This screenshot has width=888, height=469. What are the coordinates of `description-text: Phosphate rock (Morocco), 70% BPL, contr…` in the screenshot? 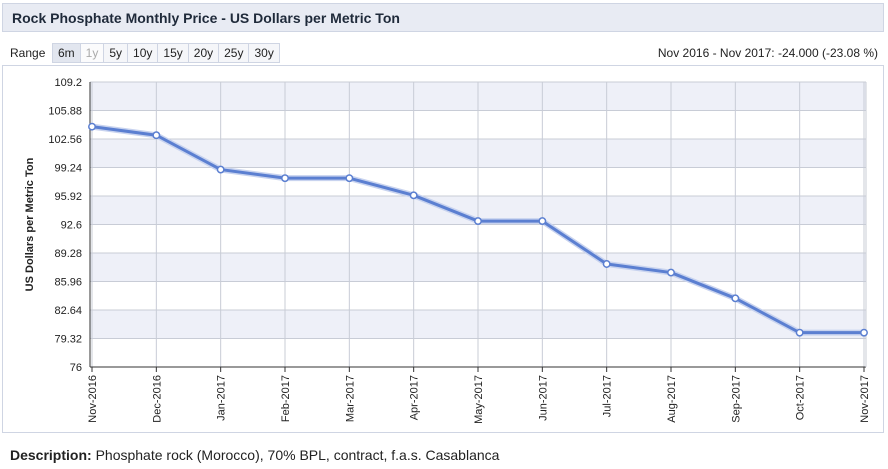 It's located at (297, 455).